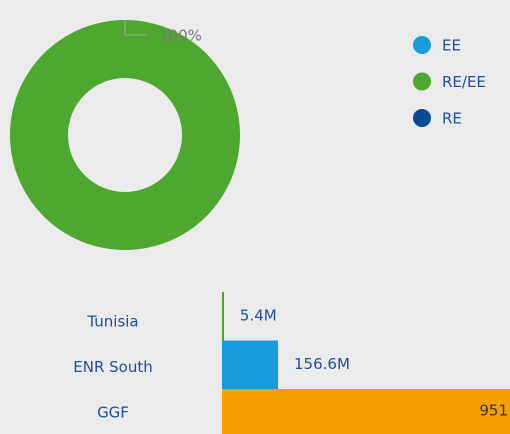 This screenshot has height=434, width=510. Describe the element at coordinates (112, 367) in the screenshot. I see `category-label: ENR South` at that location.